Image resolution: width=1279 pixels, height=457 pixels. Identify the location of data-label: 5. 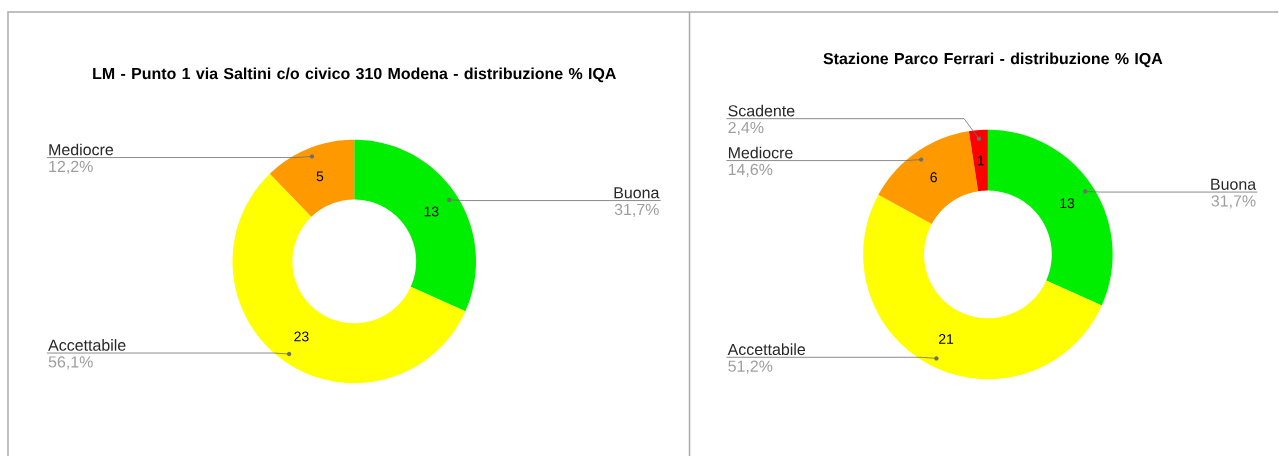
(320, 176).